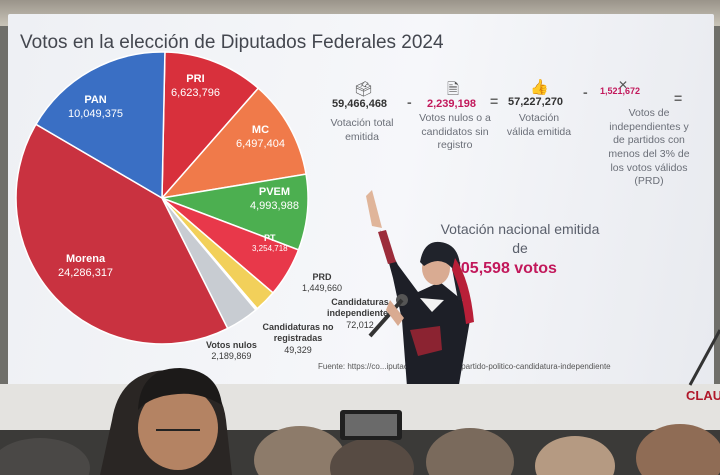 The height and width of the screenshot is (475, 720). Describe the element at coordinates (260, 130) in the screenshot. I see `label-mc-name: MC` at that location.